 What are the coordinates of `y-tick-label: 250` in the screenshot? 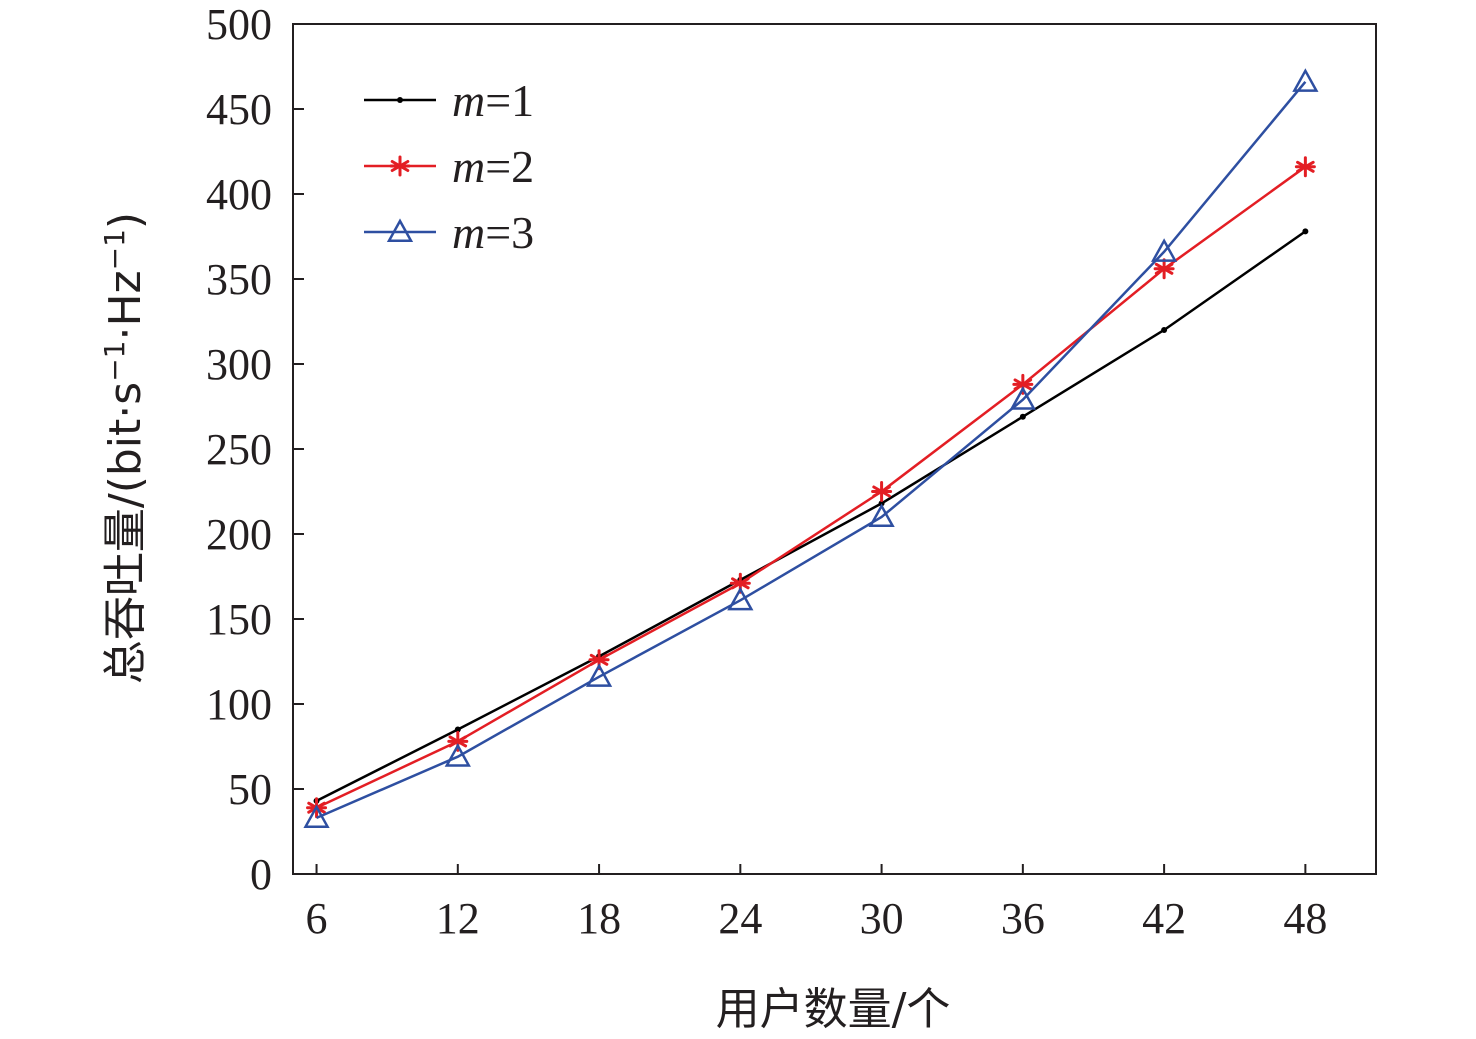 It's located at (239, 449).